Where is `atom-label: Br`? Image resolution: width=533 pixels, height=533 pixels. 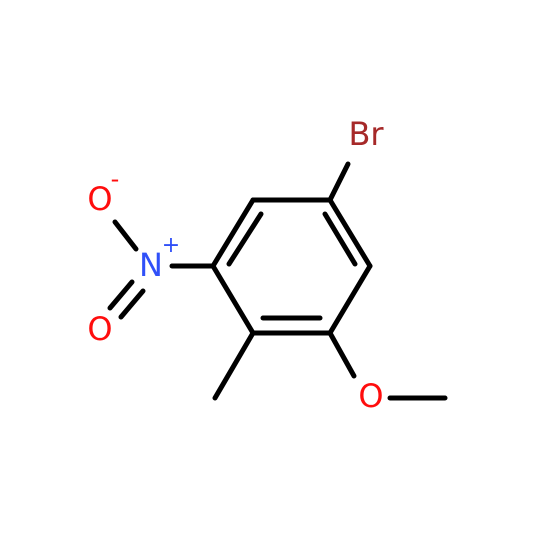
atom-label: Br is located at coordinates (366, 134).